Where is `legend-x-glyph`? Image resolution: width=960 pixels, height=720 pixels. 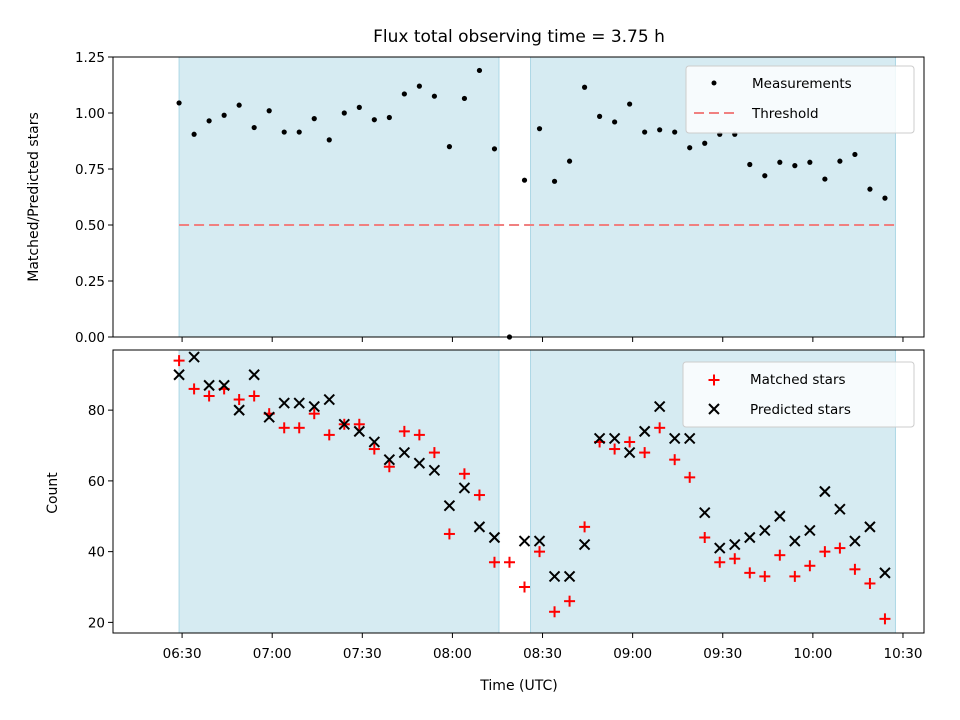 legend-x-glyph is located at coordinates (714, 409).